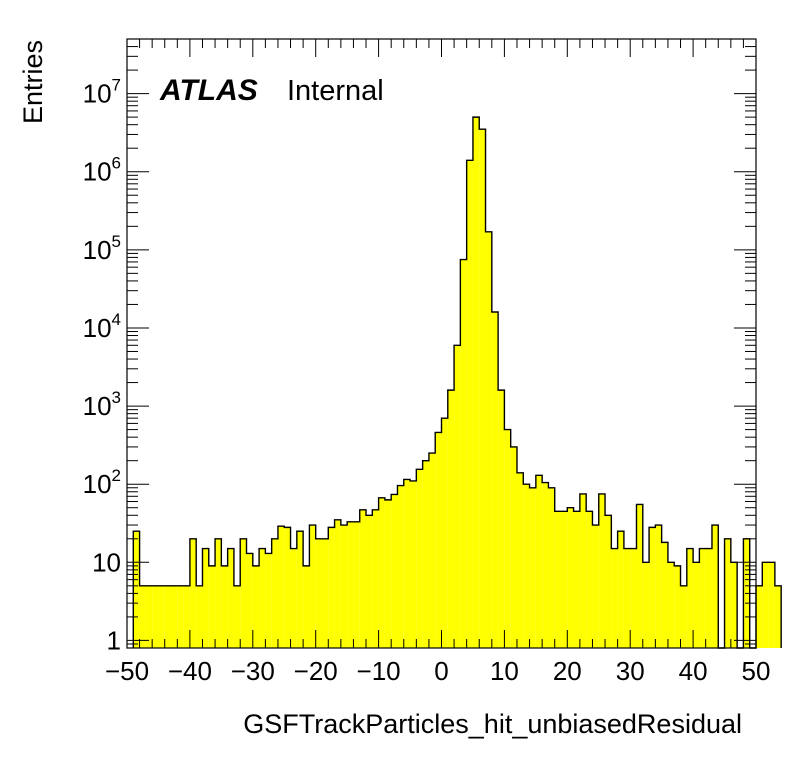 This screenshot has height=772, width=796. What do you see at coordinates (102, 170) in the screenshot?
I see `y-tick-label: 10⁶` at bounding box center [102, 170].